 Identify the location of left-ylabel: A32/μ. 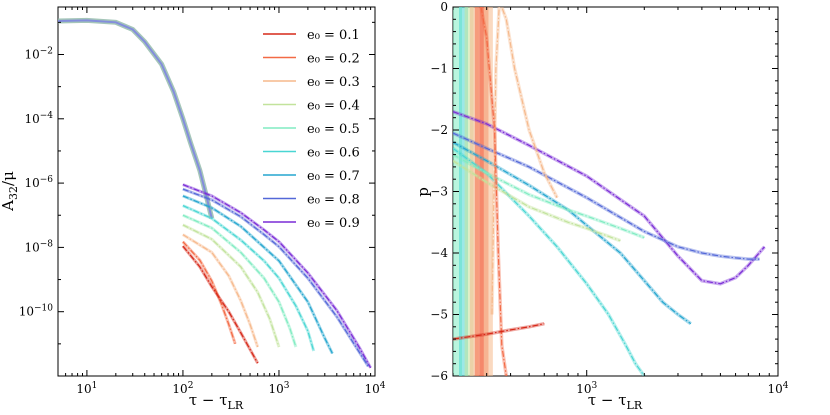
(10, 191).